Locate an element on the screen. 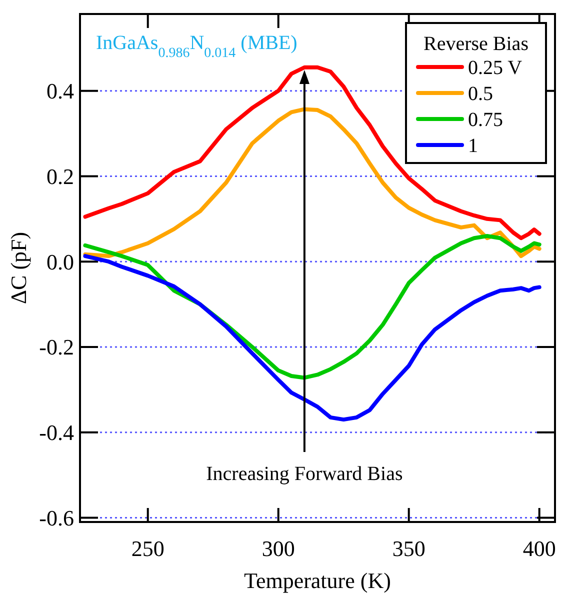 The width and height of the screenshot is (569, 597). legend-label: 1 is located at coordinates (473, 146).